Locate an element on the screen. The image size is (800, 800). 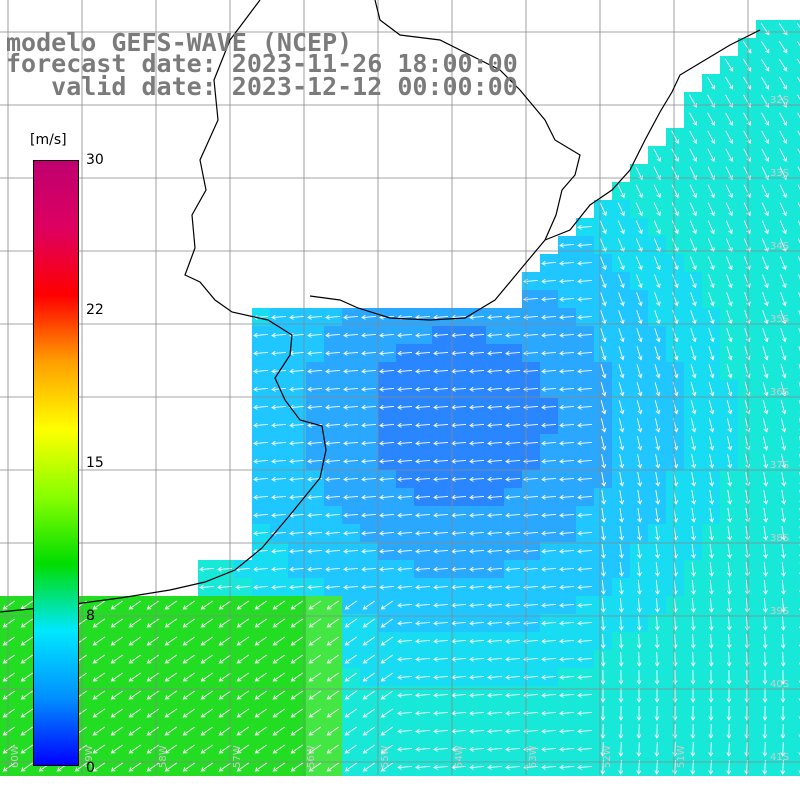
latitude-label: 32S is located at coordinates (779, 100).